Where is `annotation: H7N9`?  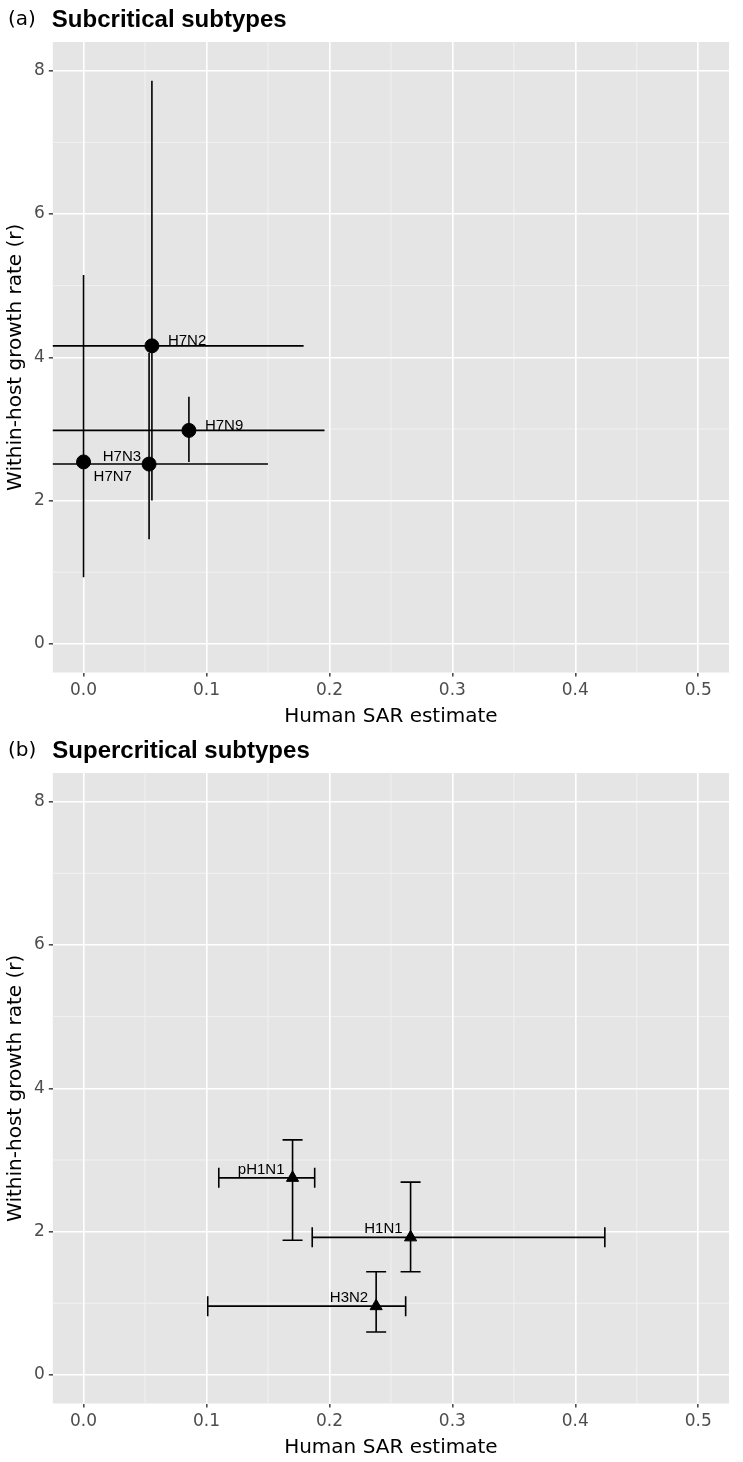
annotation: H7N9 is located at coordinates (224, 424).